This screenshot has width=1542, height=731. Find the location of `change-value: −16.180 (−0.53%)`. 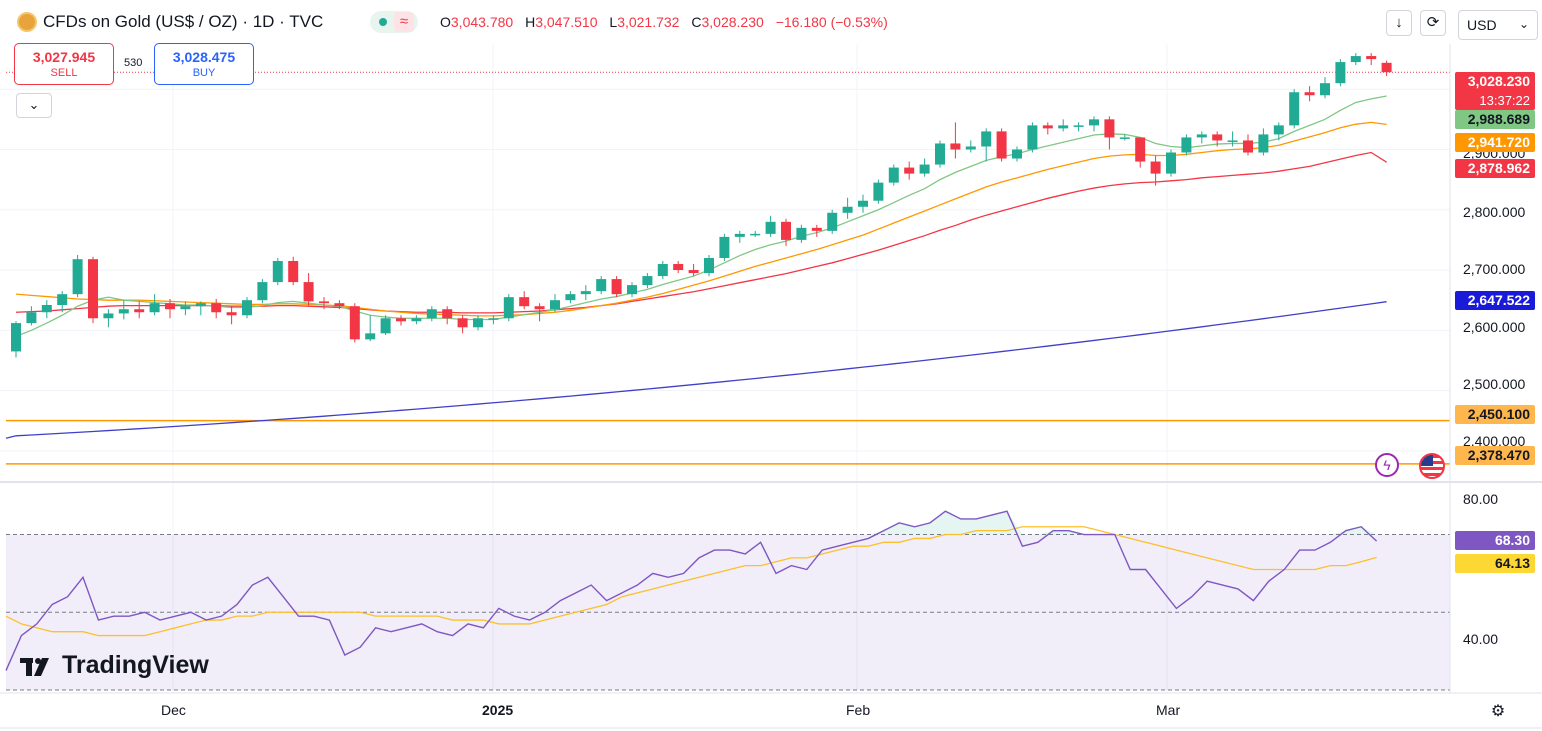

change-value: −16.180 (−0.53%) is located at coordinates (831, 22).